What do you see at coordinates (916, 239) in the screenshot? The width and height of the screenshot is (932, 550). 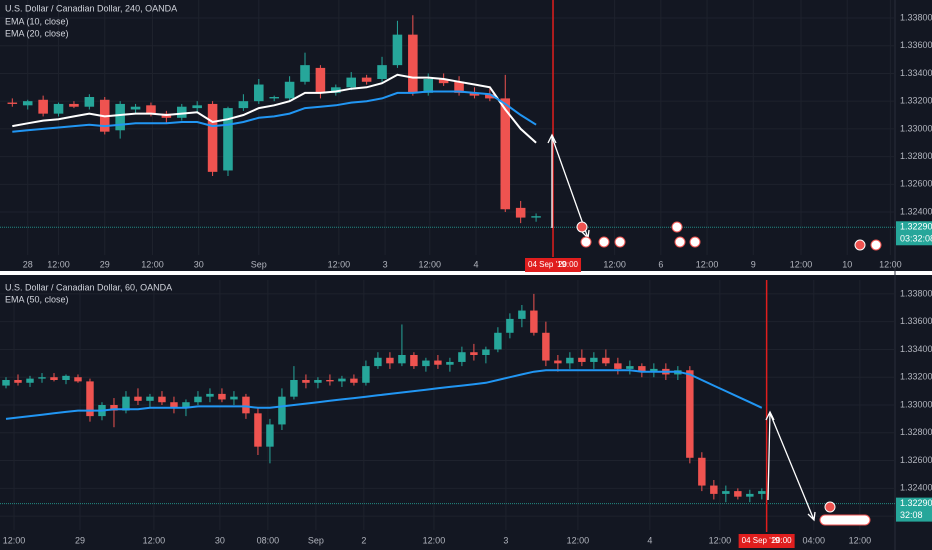 I see `countdown-label: 03:32:08` at bounding box center [916, 239].